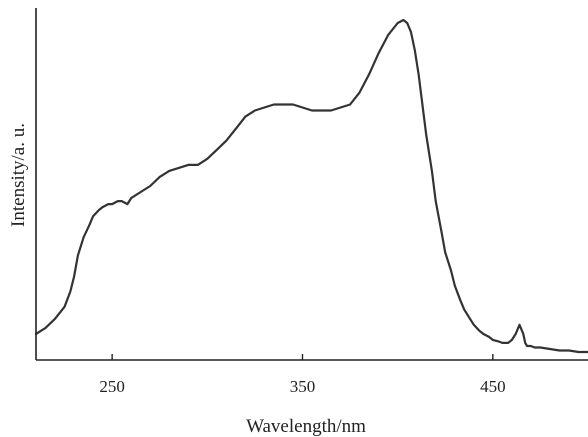 This screenshot has height=437, width=588. What do you see at coordinates (18, 175) in the screenshot?
I see `y-axis-label: Intensity/a. u.` at bounding box center [18, 175].